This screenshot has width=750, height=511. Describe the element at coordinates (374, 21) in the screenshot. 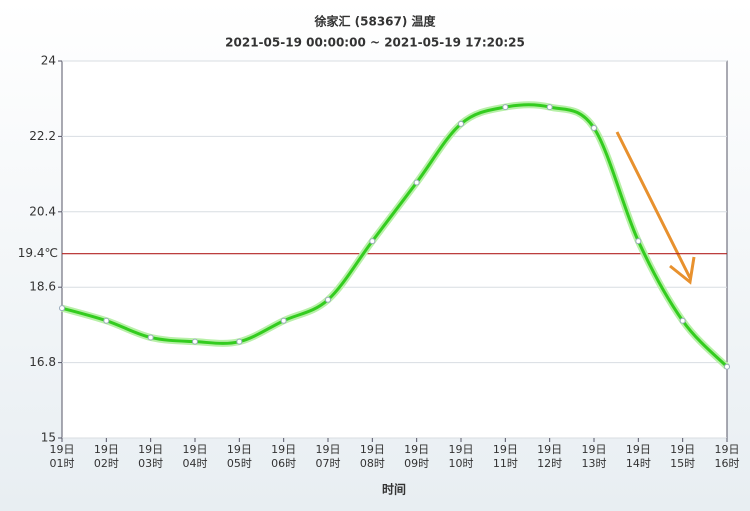

I see `chart-title: 徐家汇 (58367) 温度` at that location.